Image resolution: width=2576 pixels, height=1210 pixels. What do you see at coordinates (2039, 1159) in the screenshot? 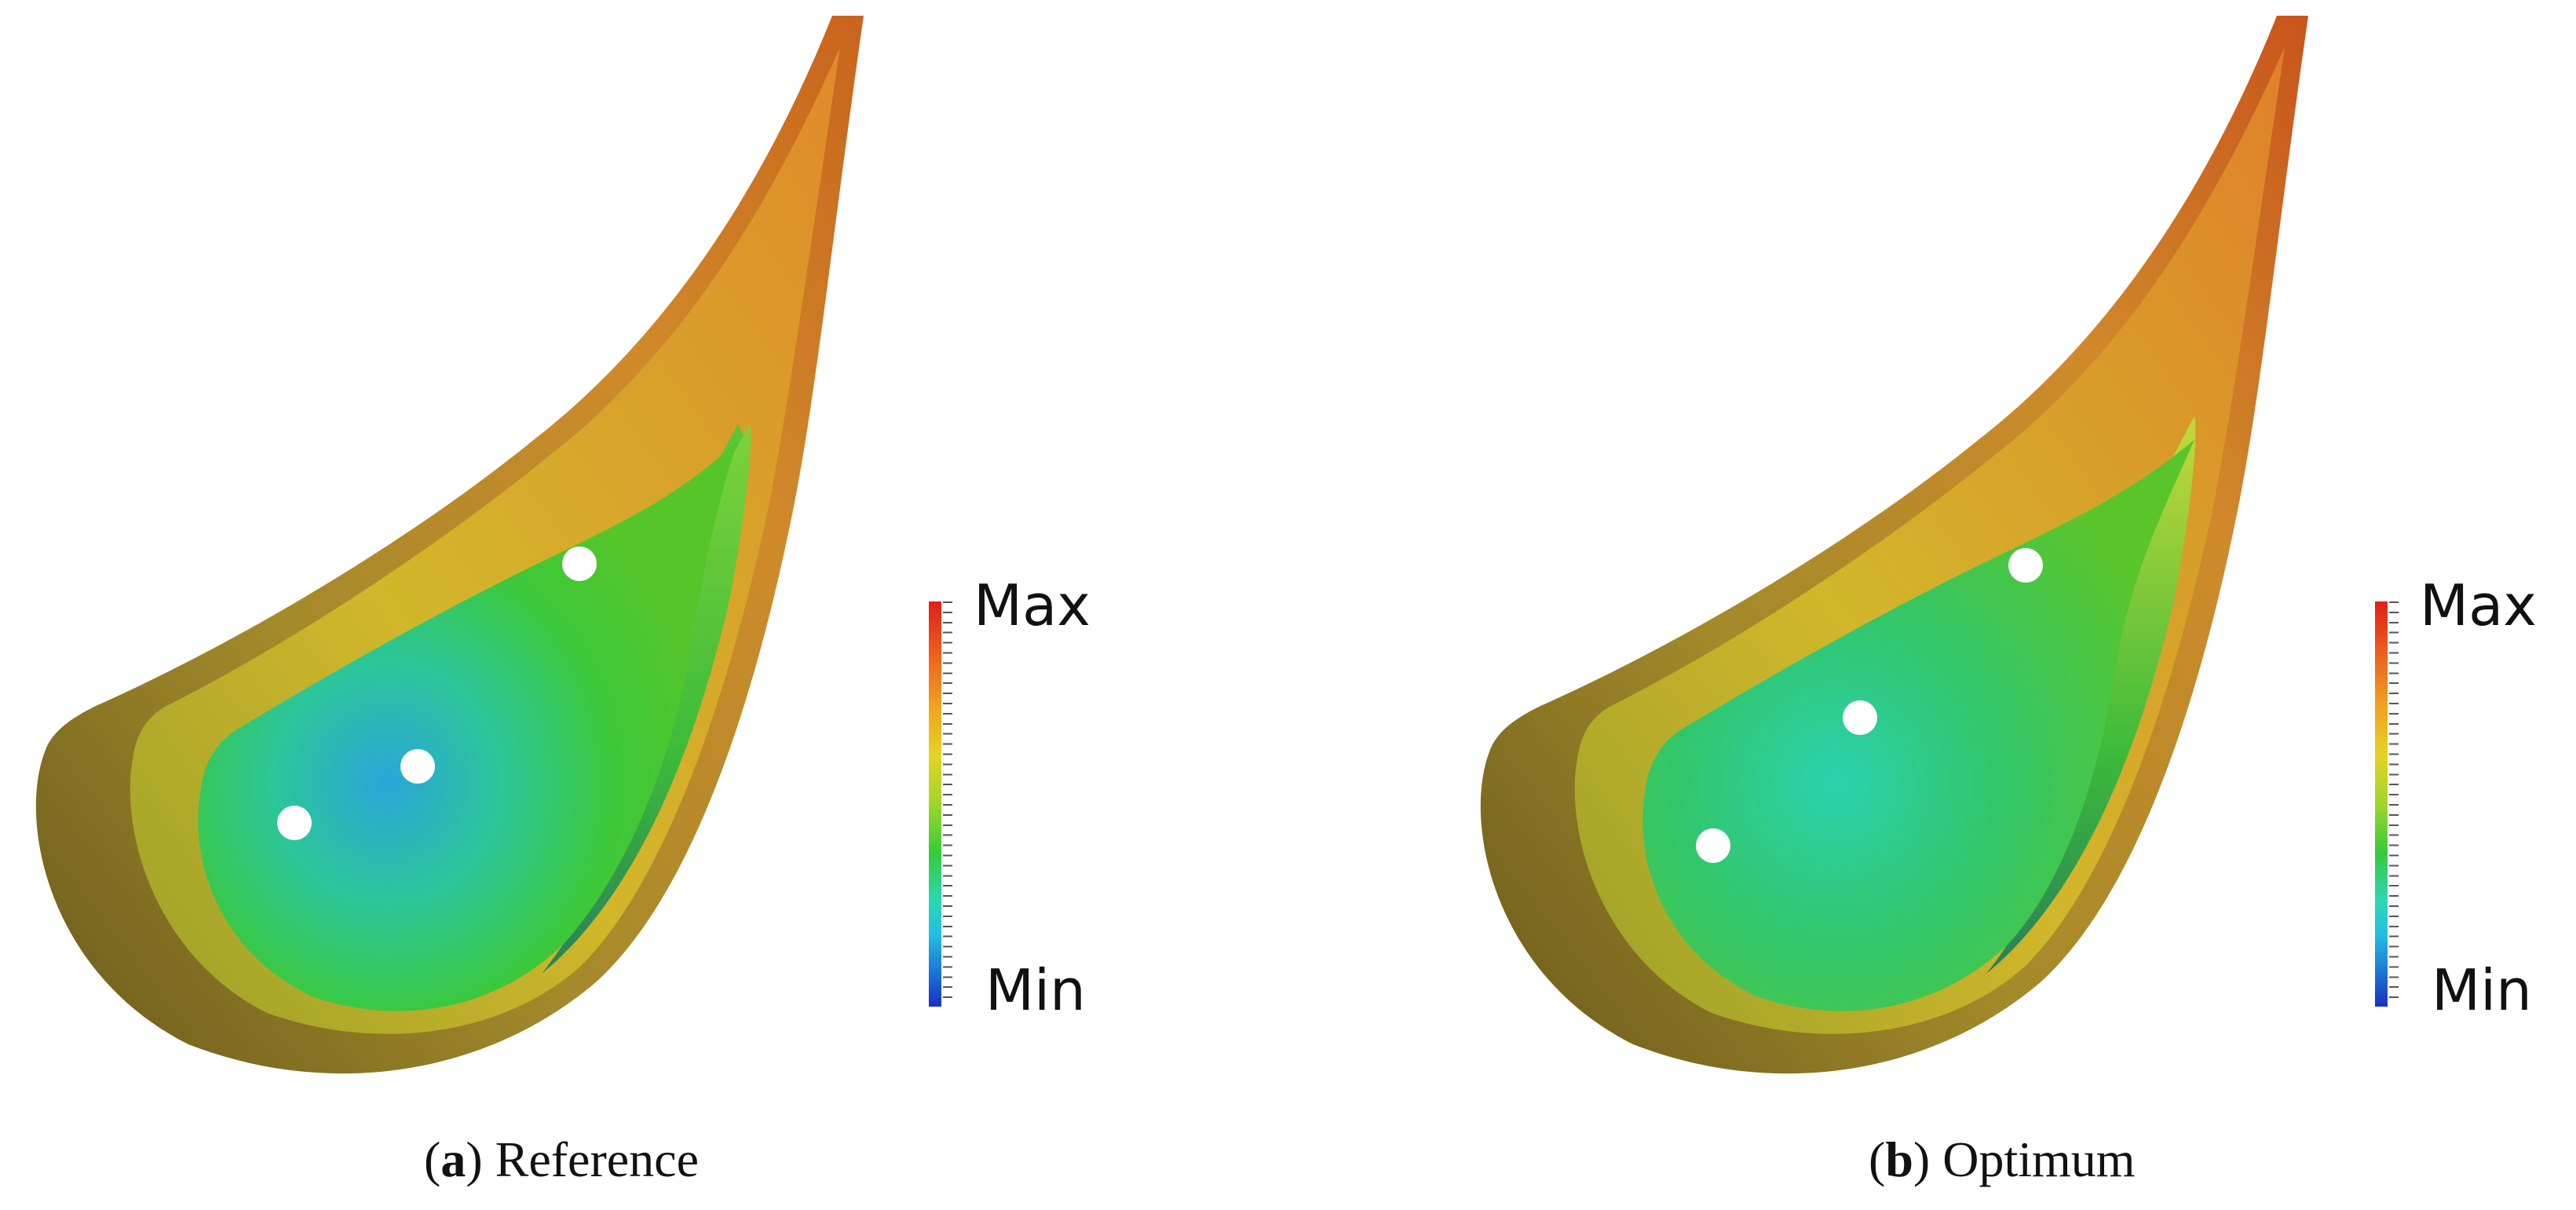
I see `caption-text: Optimum` at bounding box center [2039, 1159].